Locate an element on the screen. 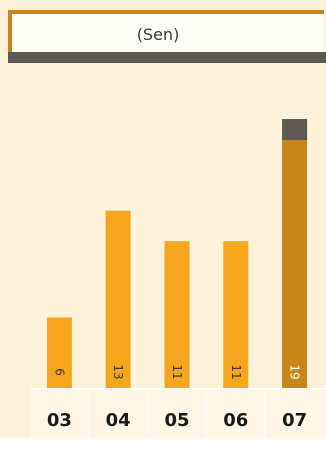 The image size is (326, 452). top-rule-divider is located at coordinates (167, 57).